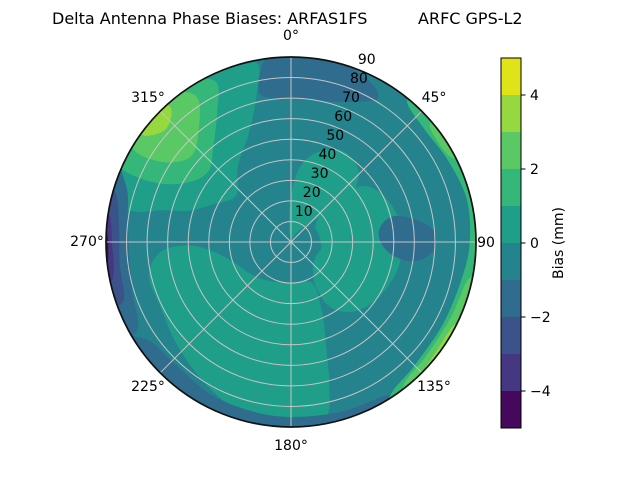  What do you see at coordinates (155, 119) in the screenshot?
I see `contour-region-green-upper-left-bright` at bounding box center [155, 119].